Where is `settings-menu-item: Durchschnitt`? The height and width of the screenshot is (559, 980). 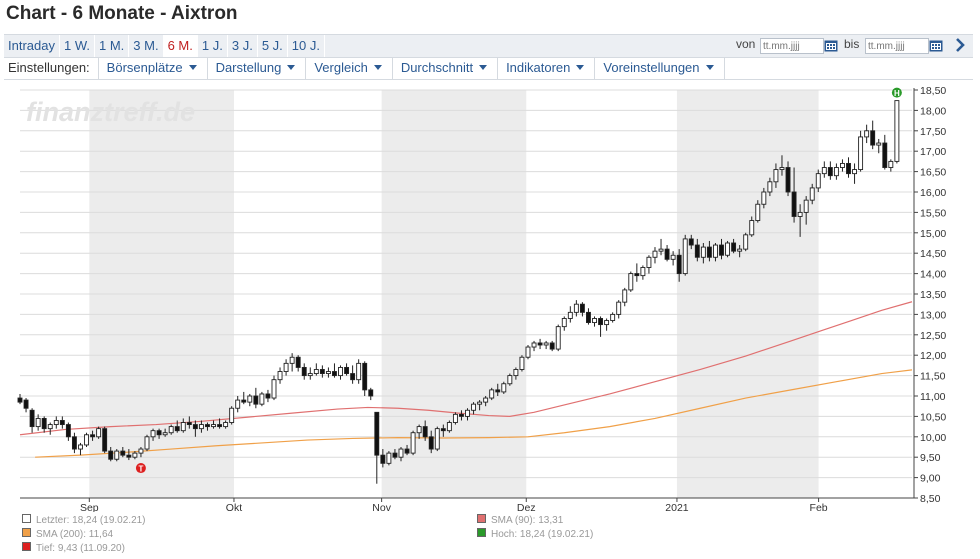
settings-menu-item: Durchschnitt is located at coordinates (446, 68).